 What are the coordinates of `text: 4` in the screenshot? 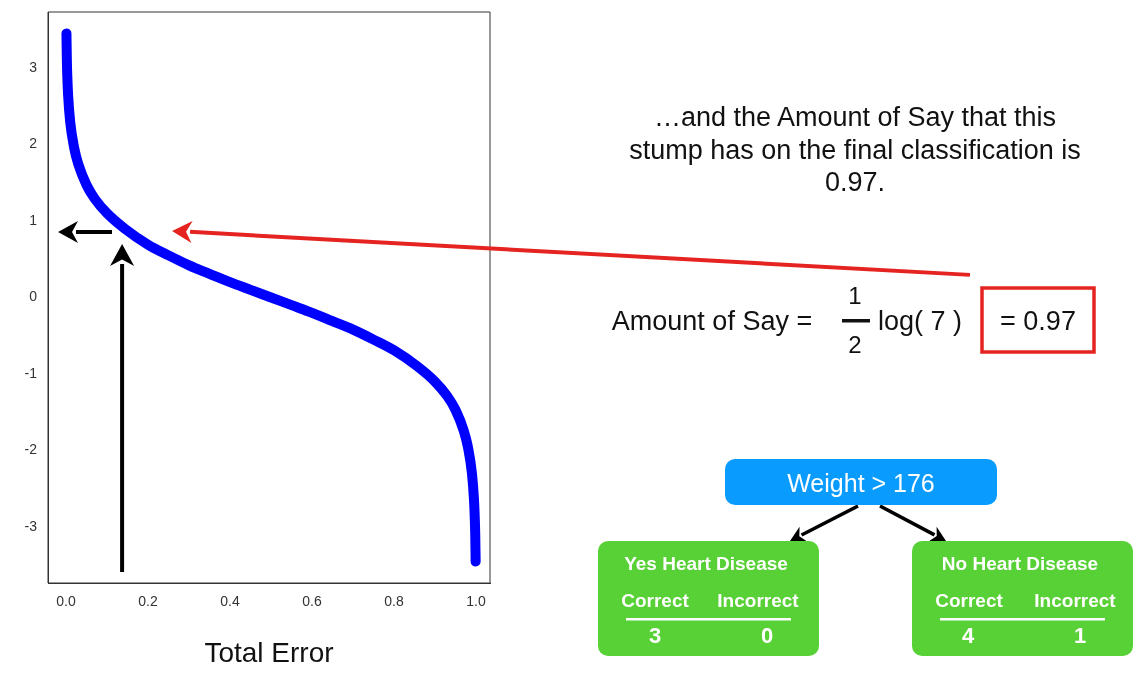 It's located at (968, 636).